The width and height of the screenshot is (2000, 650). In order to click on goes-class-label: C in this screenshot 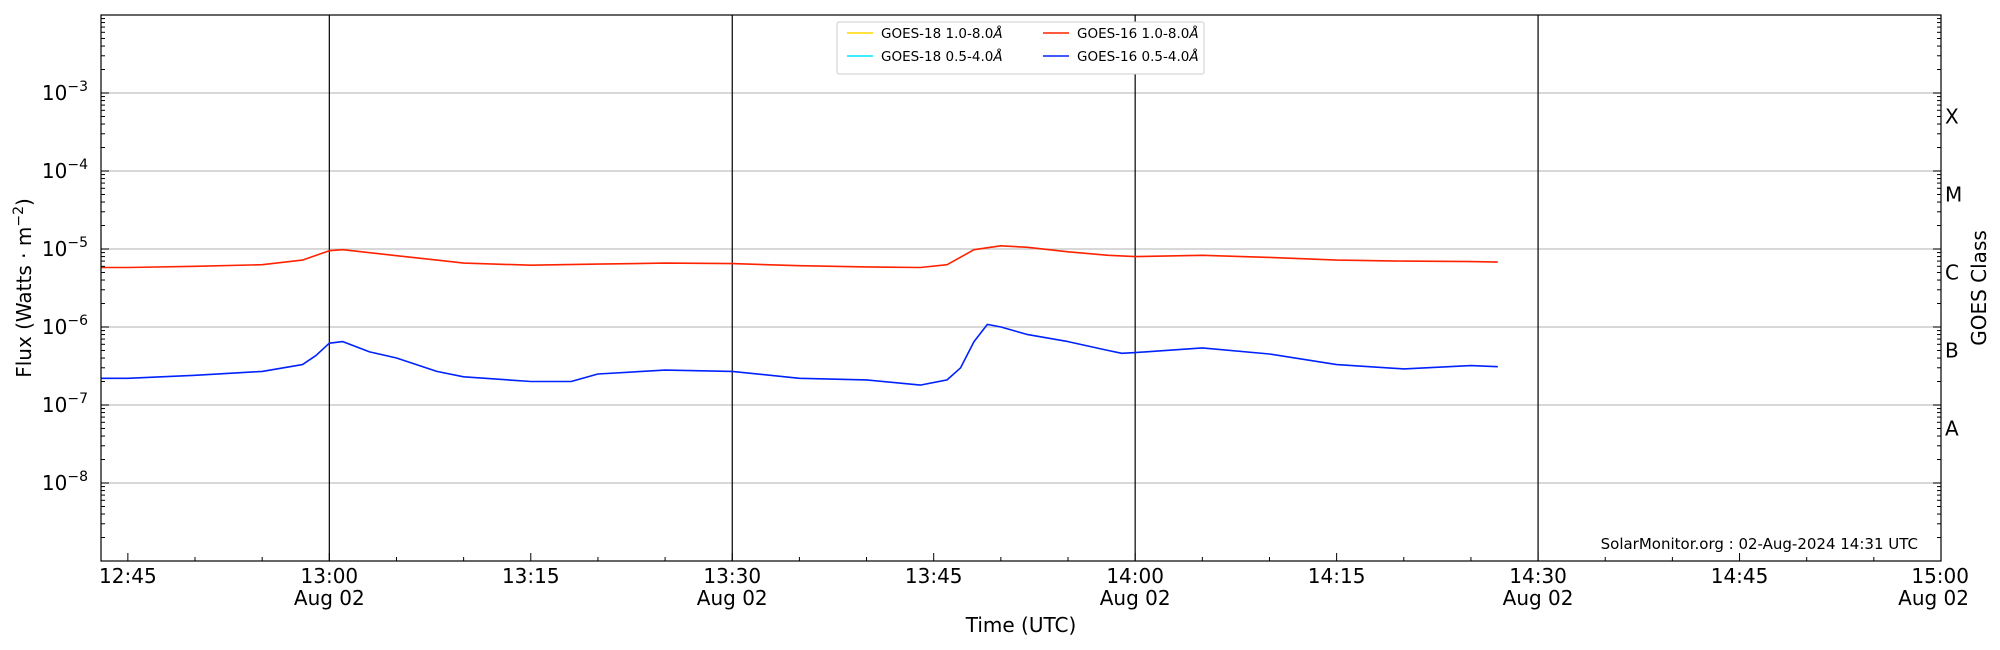, I will do `click(1952, 272)`.